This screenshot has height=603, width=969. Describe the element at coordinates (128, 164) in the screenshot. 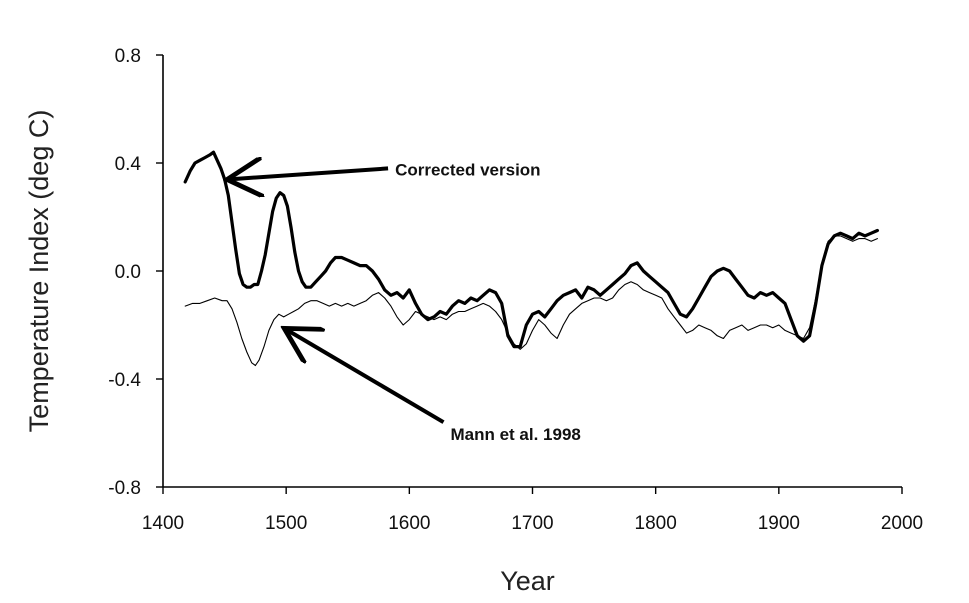

I see `y-tick-label: 0.4` at that location.